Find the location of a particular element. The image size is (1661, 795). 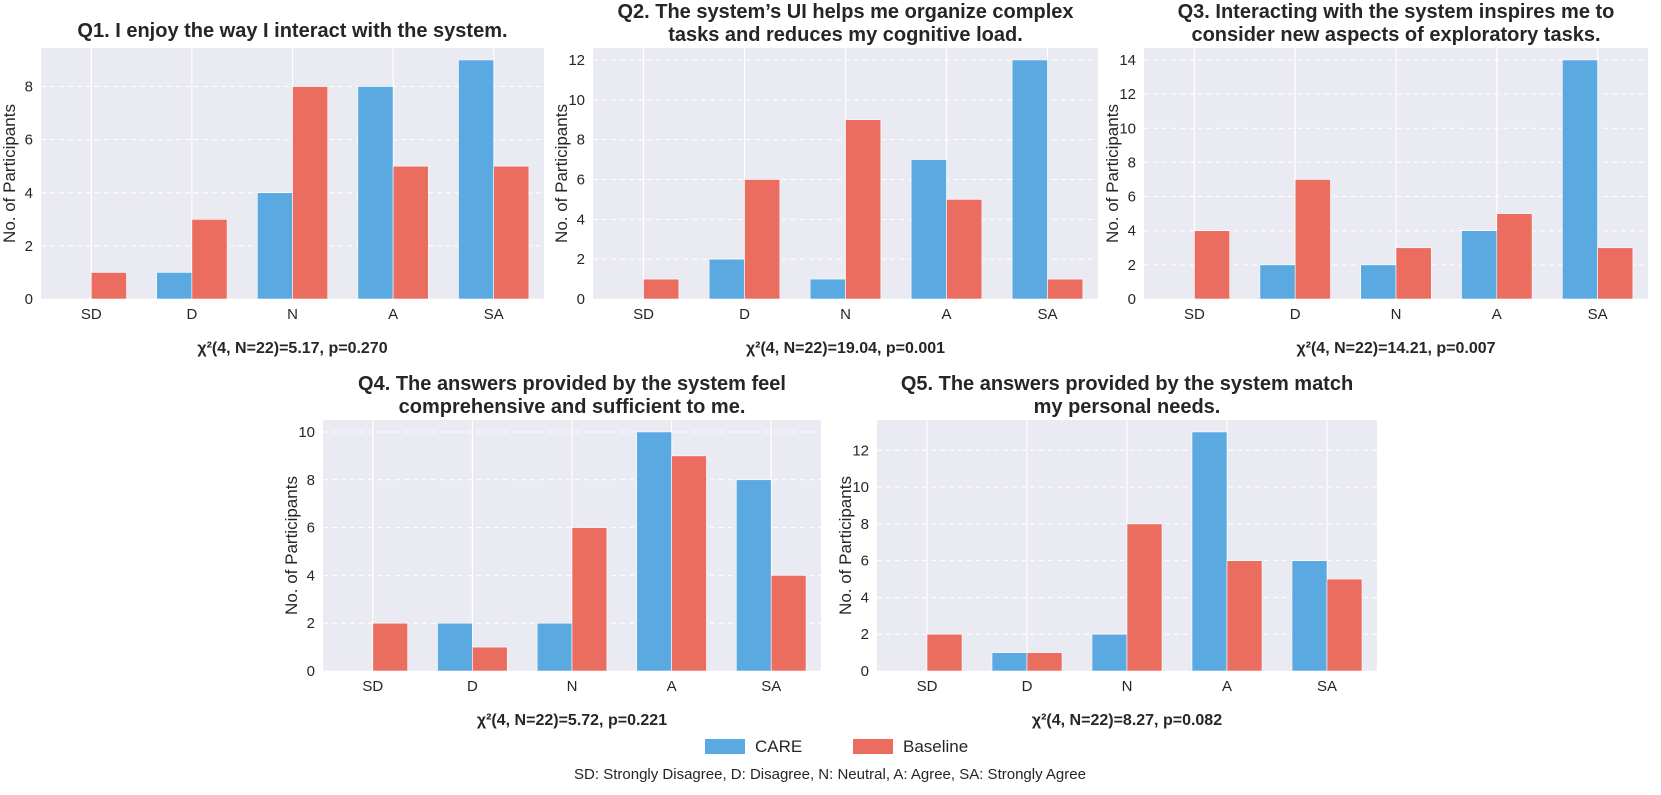

chart5-bar-baseline-d is located at coordinates (1044, 662).